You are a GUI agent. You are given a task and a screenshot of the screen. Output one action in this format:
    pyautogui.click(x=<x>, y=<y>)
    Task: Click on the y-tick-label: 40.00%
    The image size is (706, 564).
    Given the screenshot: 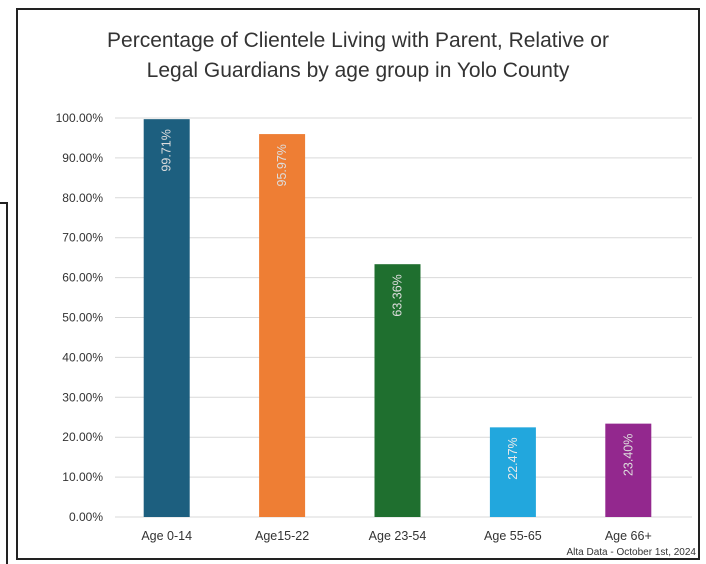 What is the action you would take?
    pyautogui.click(x=82, y=357)
    